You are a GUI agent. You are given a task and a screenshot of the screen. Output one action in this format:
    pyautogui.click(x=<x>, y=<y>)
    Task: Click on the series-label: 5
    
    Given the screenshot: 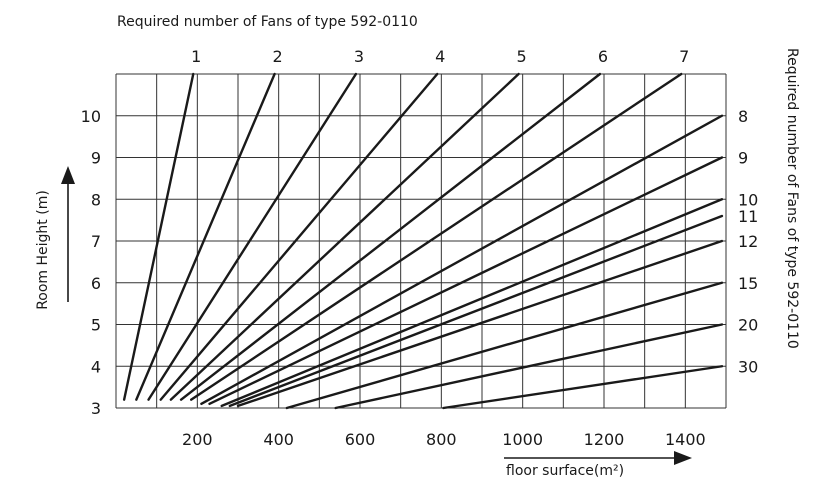 What is the action you would take?
    pyautogui.click(x=522, y=56)
    